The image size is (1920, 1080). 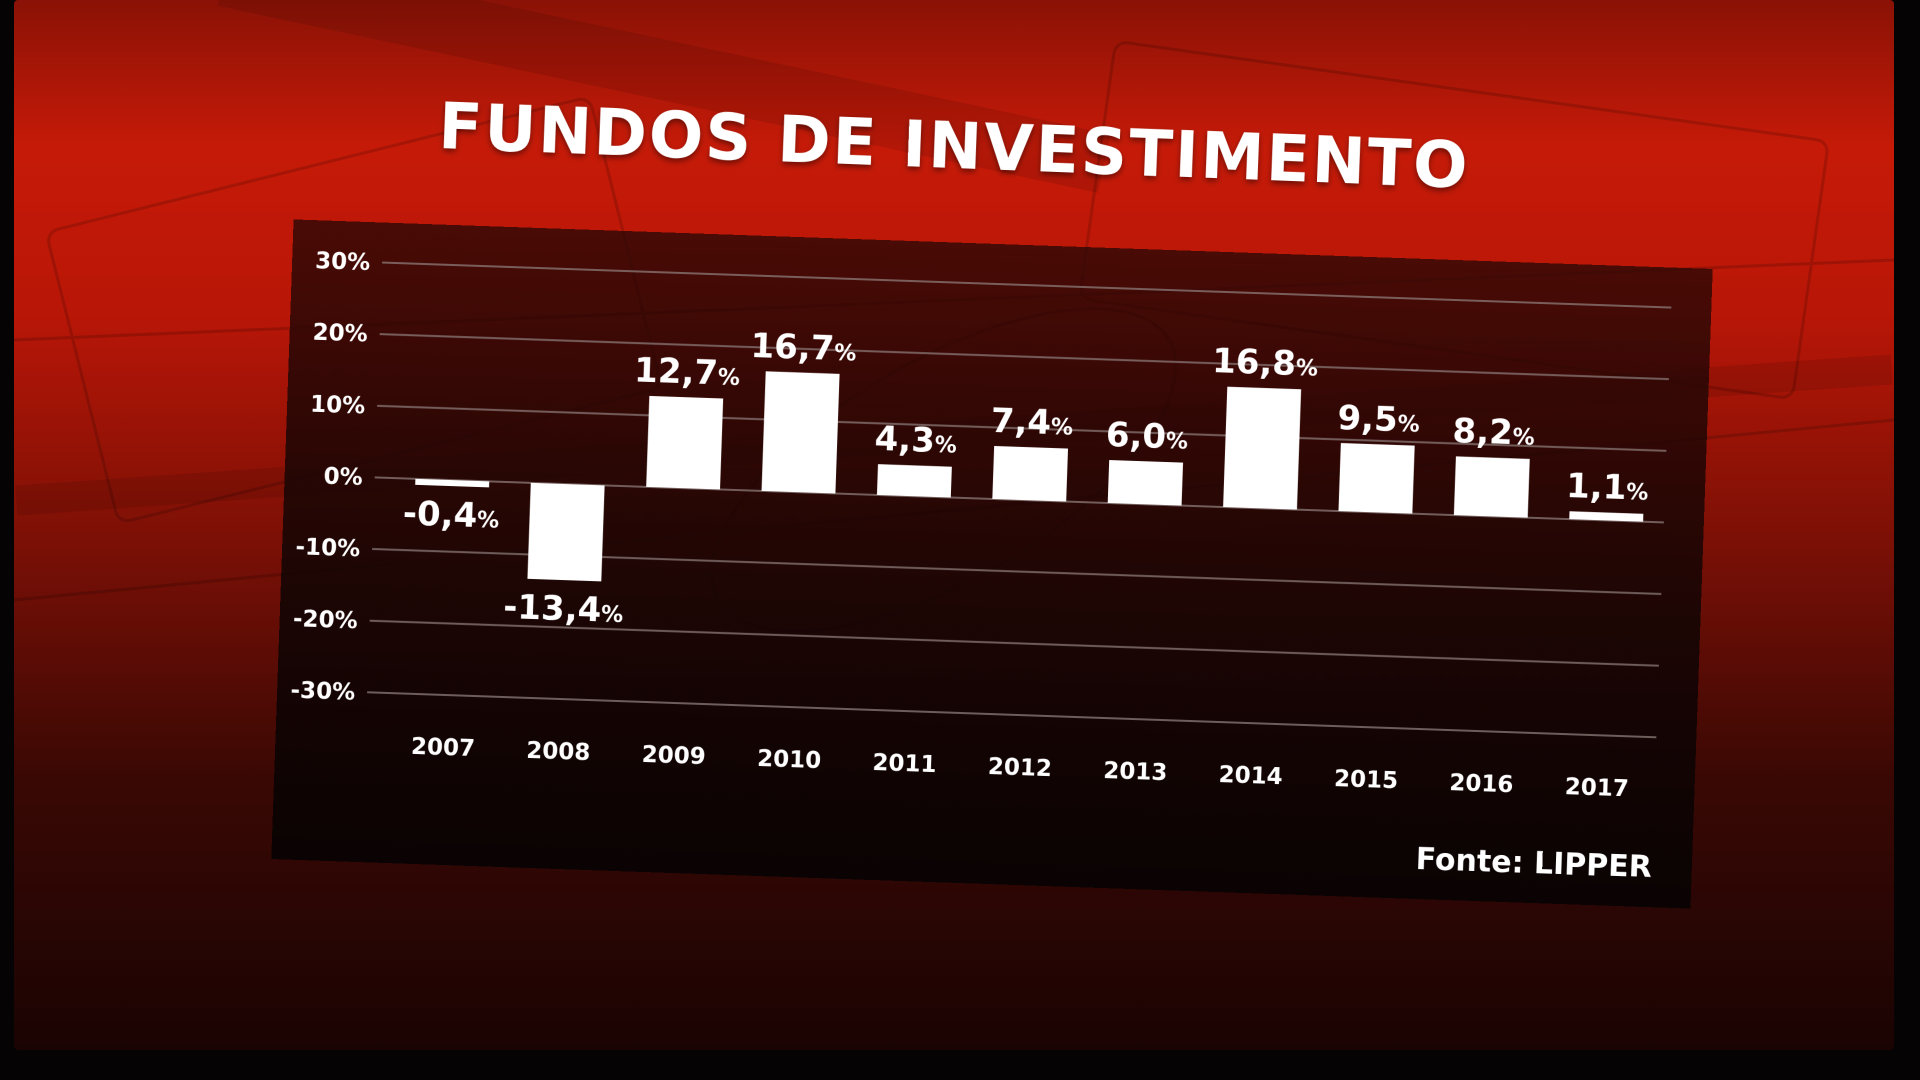 What do you see at coordinates (1379, 419) in the screenshot?
I see `data-label-2015: 9,5%` at bounding box center [1379, 419].